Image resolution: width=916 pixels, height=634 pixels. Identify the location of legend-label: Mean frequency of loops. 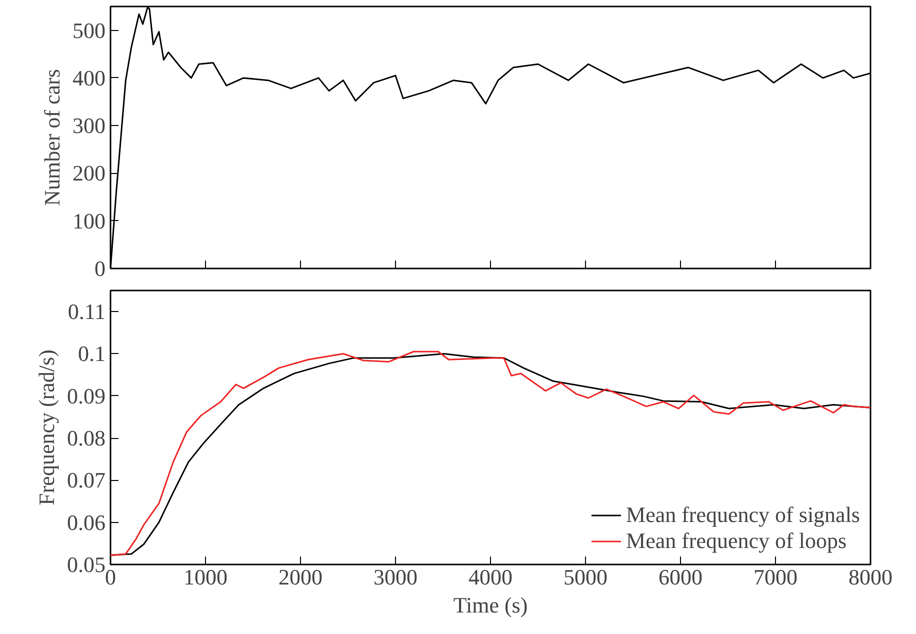
(736, 541).